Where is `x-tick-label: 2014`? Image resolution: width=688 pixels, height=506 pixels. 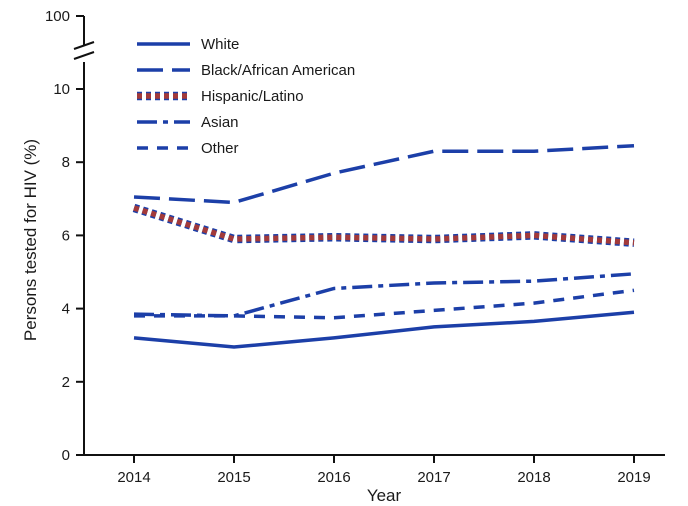
x-tick-label: 2014 is located at coordinates (133, 477).